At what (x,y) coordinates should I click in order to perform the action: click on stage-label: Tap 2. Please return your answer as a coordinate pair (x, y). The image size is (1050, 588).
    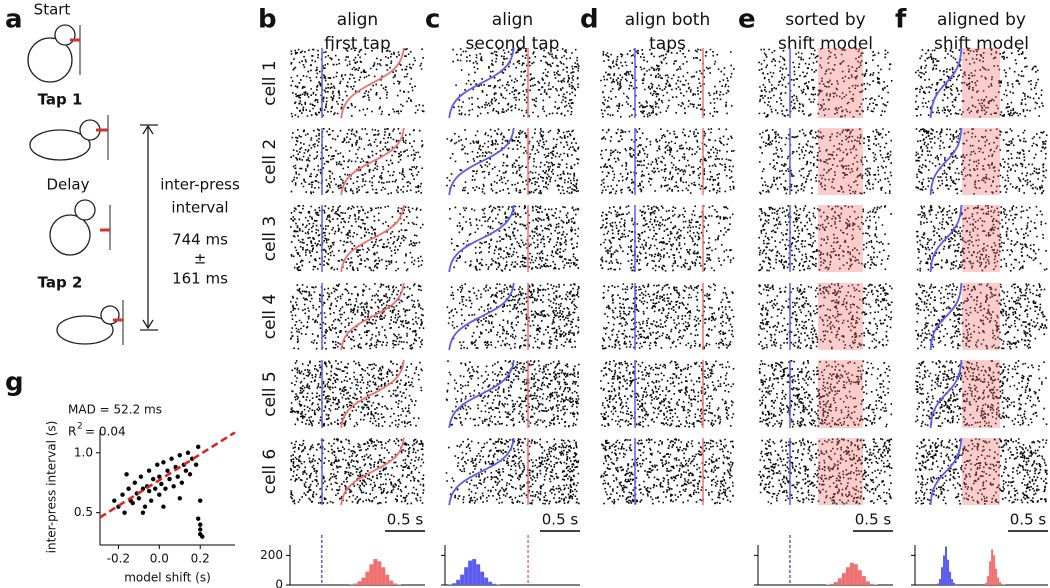
    Looking at the image, I should click on (60, 283).